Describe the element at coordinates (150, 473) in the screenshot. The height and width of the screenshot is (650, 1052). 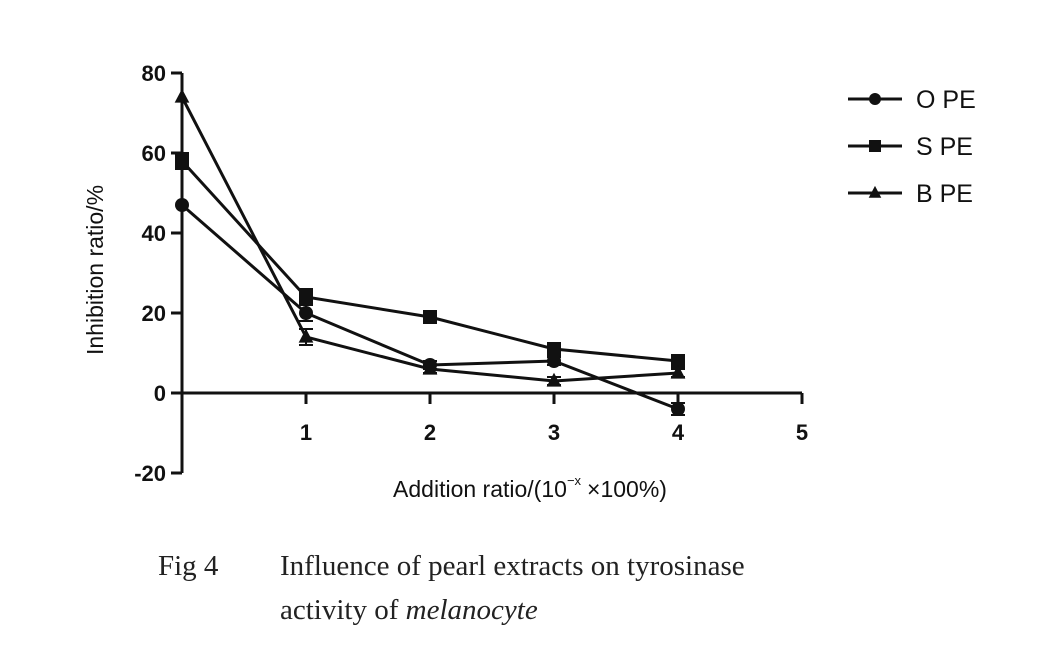
I see `y-tick-label: -20` at that location.